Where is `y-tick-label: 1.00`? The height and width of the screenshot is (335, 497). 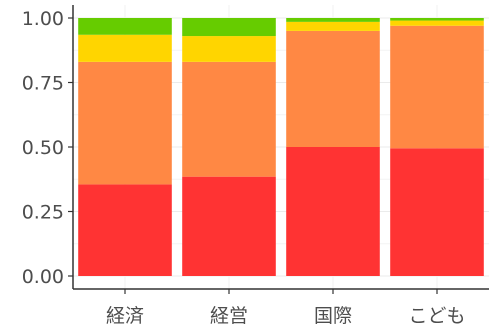 y-tick-label: 1.00 is located at coordinates (43, 19).